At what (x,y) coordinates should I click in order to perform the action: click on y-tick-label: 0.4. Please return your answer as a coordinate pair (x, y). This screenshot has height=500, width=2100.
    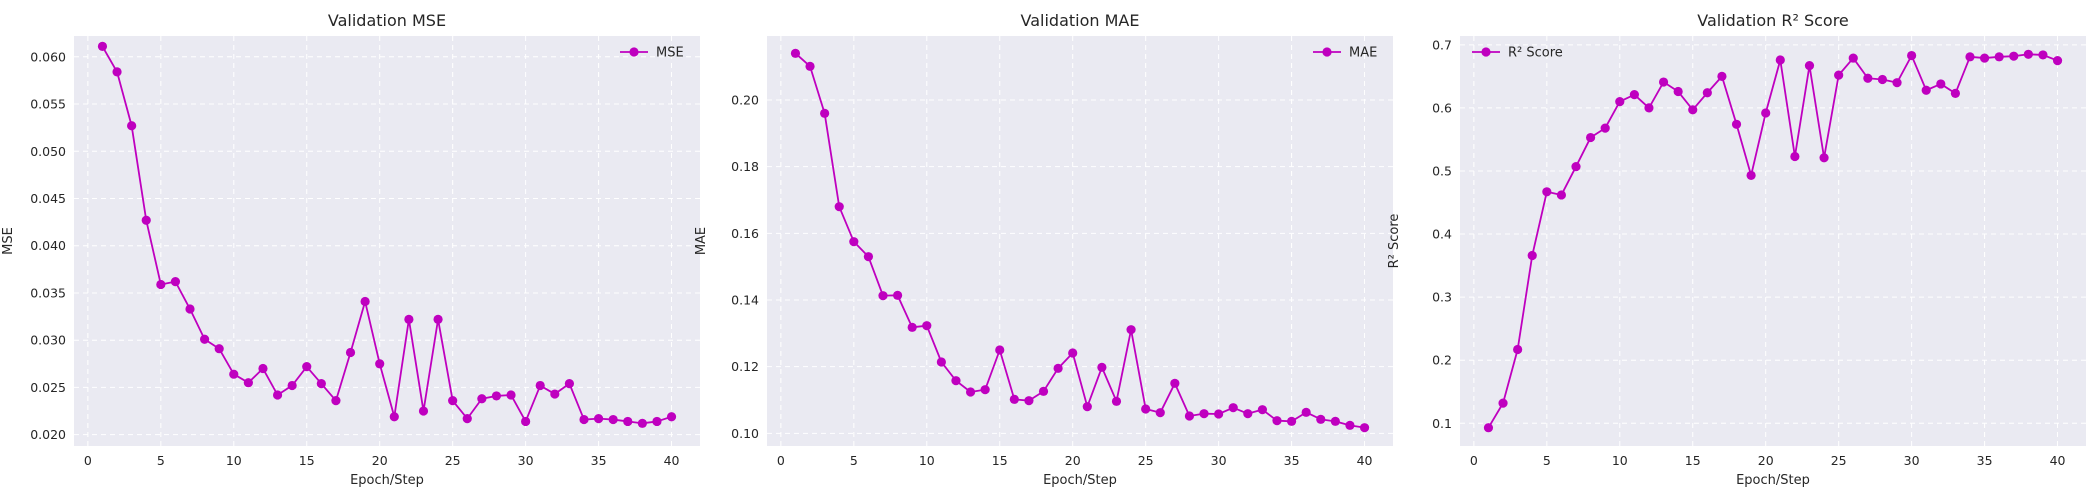
    Looking at the image, I should click on (1442, 234).